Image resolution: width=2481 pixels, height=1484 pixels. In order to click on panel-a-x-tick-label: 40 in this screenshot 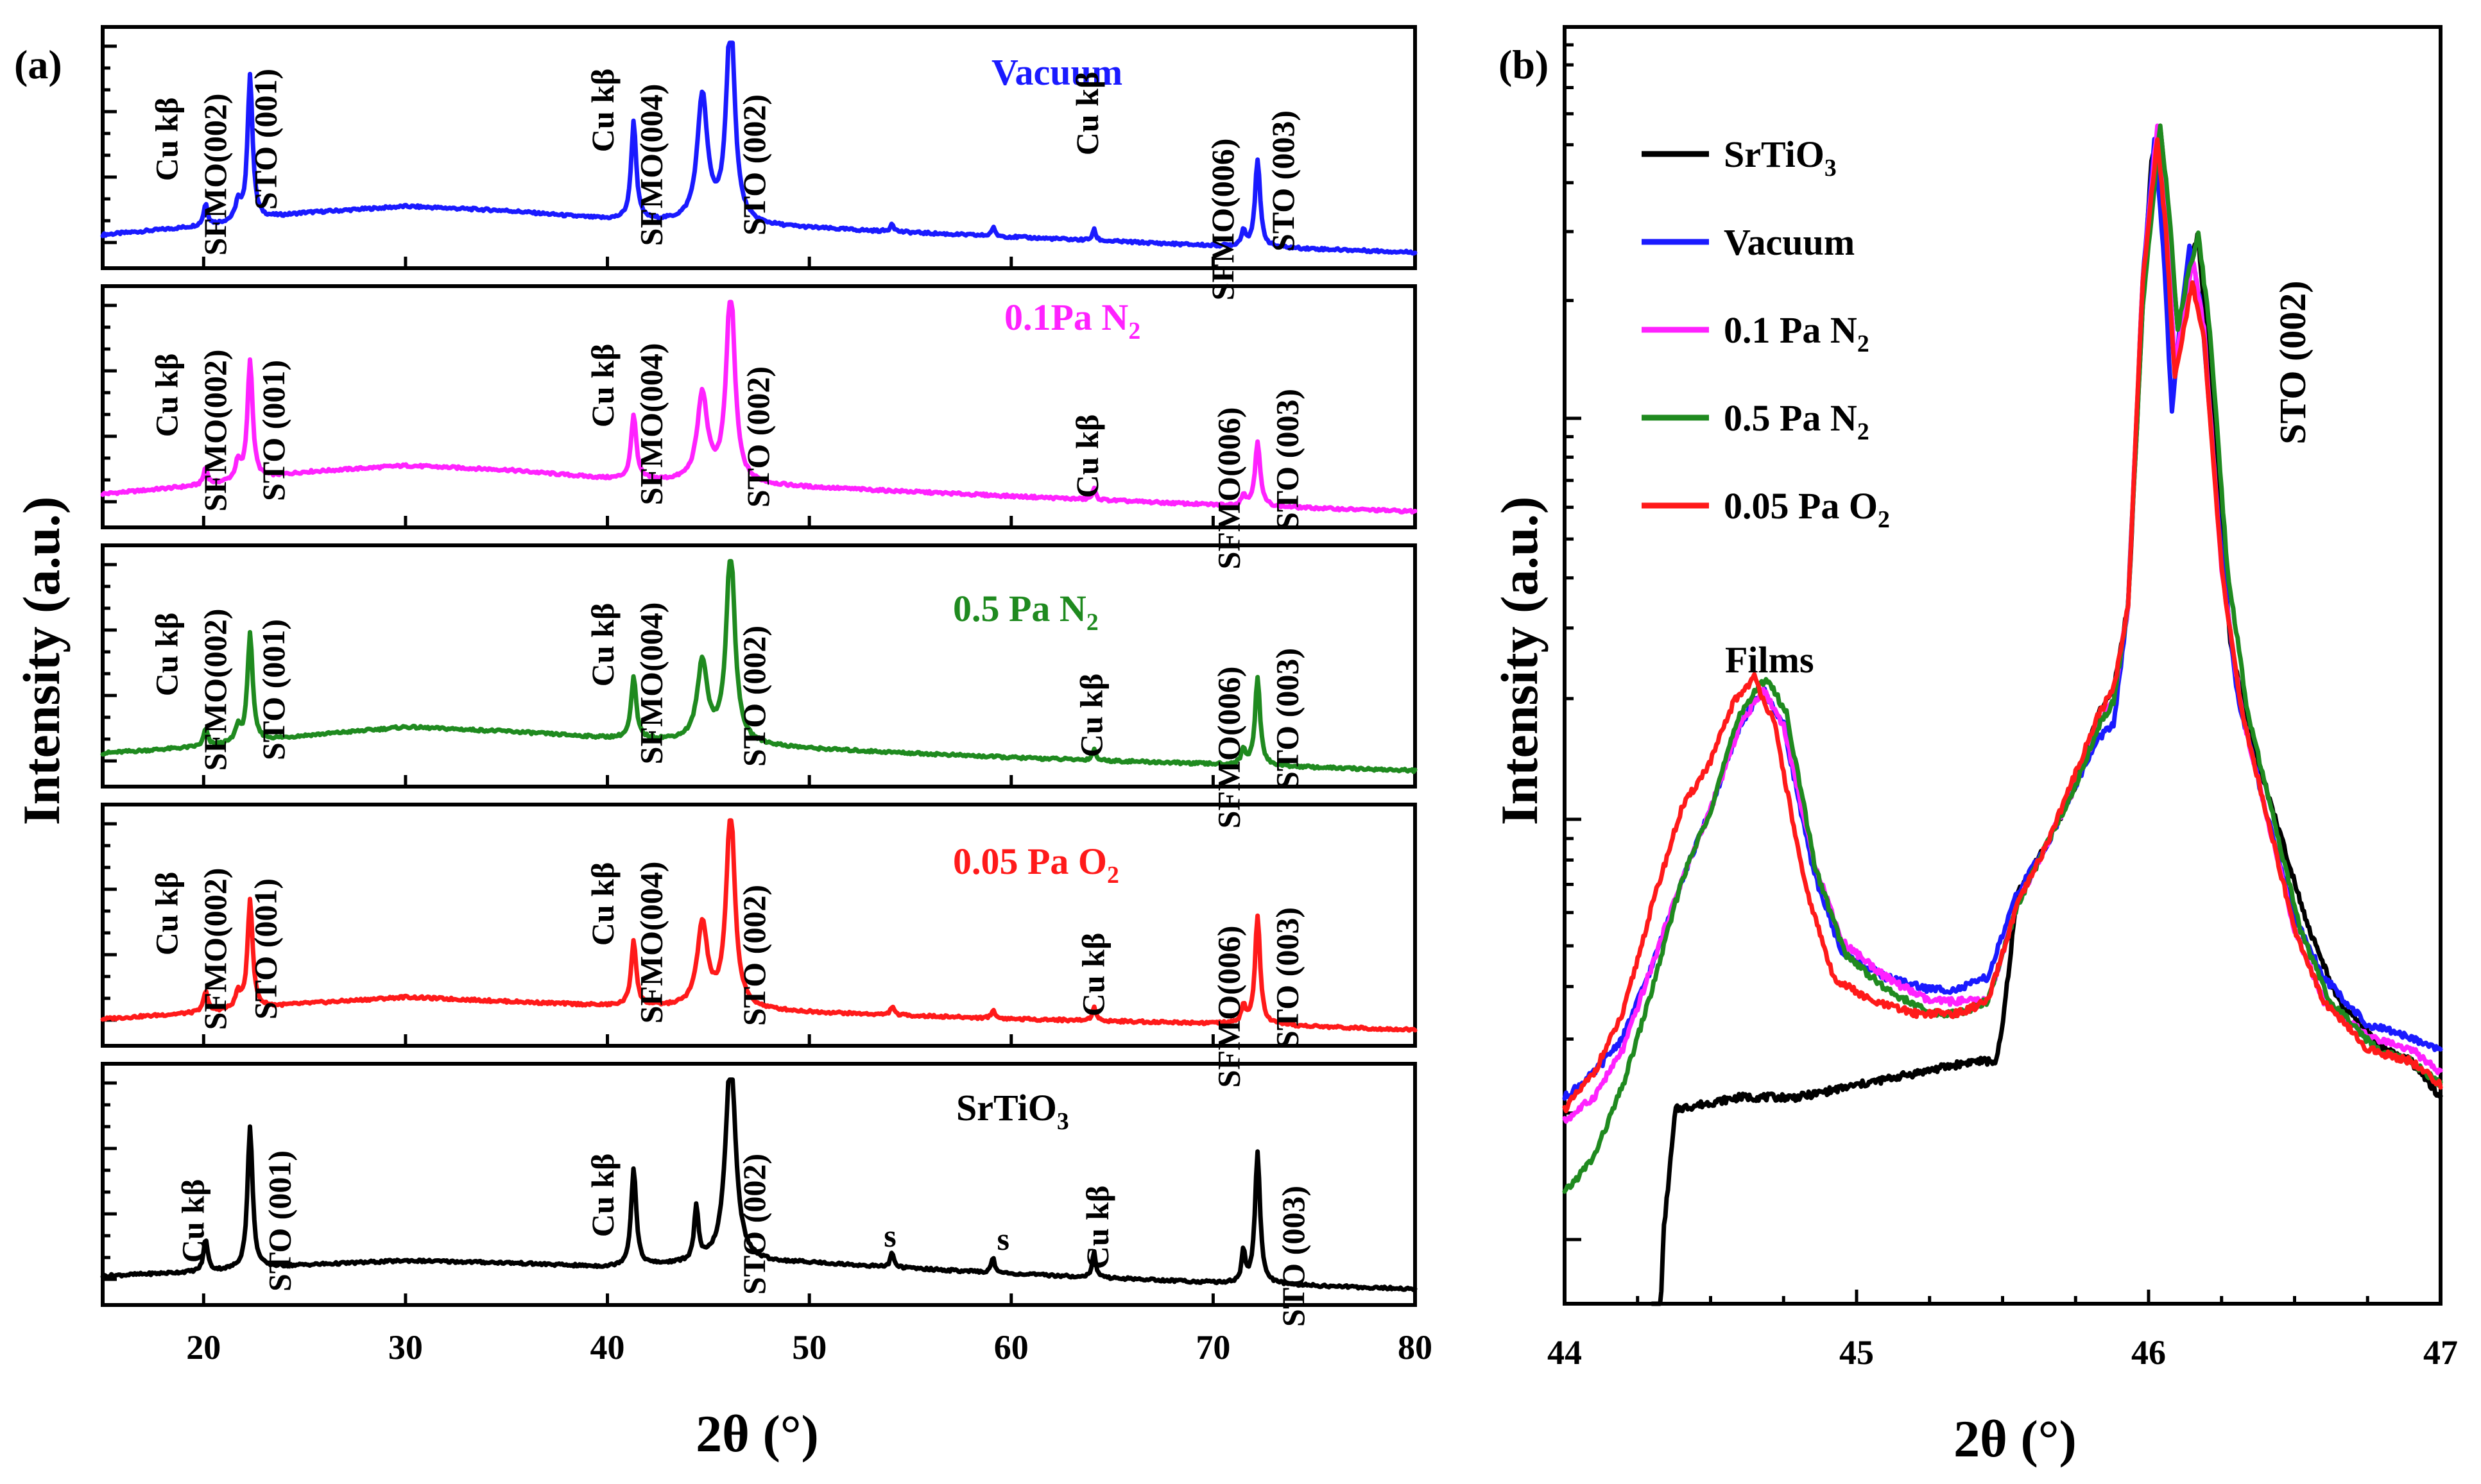, I will do `click(607, 1348)`.